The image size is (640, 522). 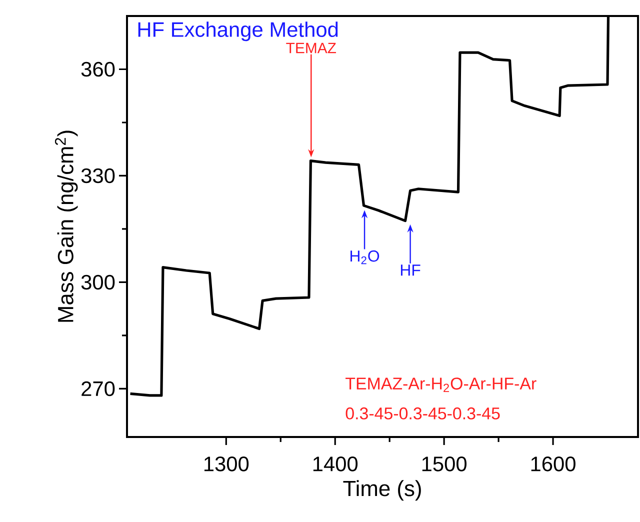 What do you see at coordinates (98, 388) in the screenshot?
I see `y-tick-label: 270` at bounding box center [98, 388].